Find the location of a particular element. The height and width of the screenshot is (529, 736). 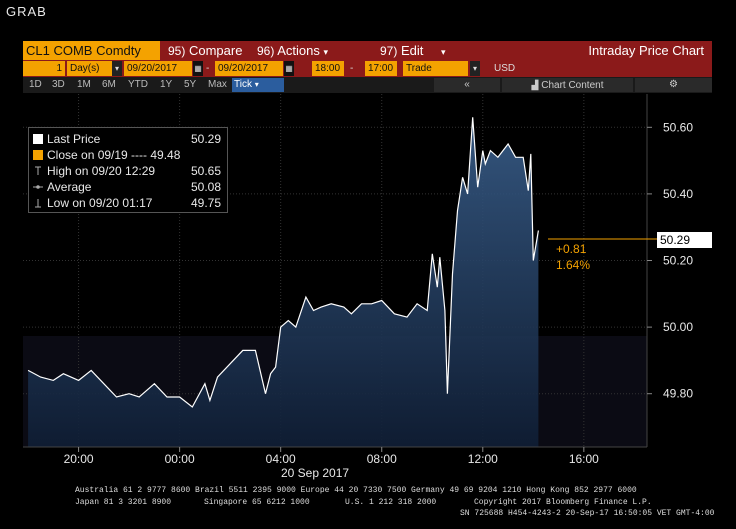

end-date-field: 09/20/2017 is located at coordinates (249, 68).